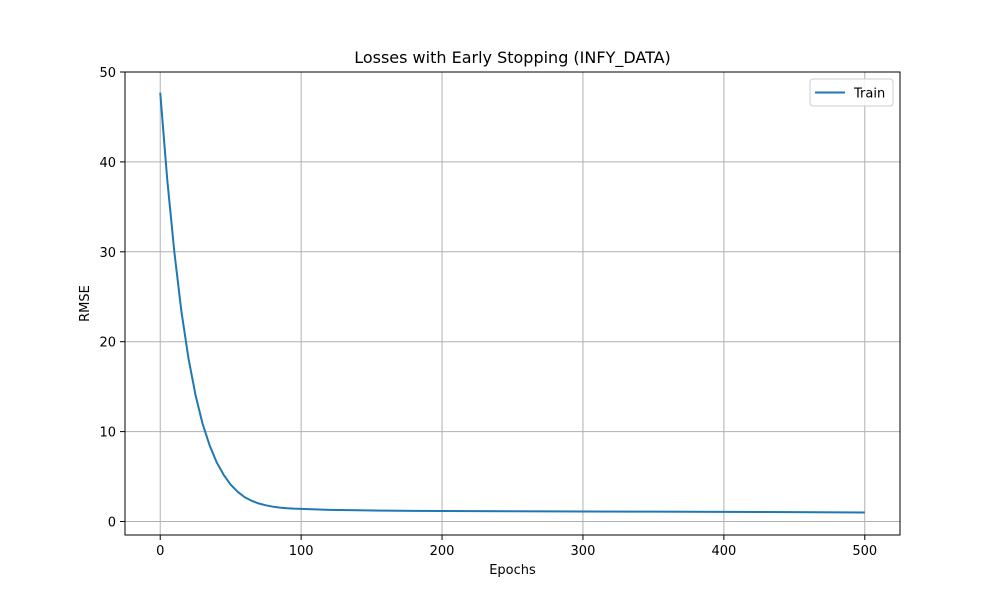 The height and width of the screenshot is (600, 1000). I want to click on x-tick-label: 300, so click(583, 551).